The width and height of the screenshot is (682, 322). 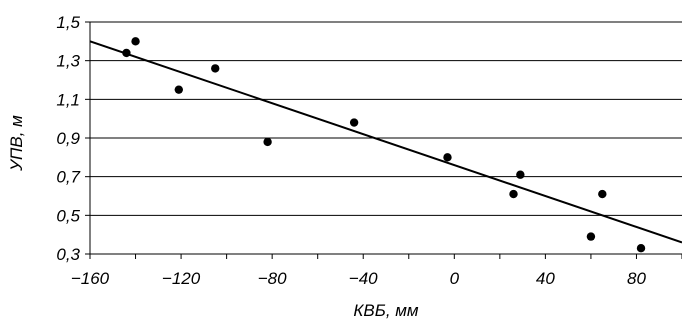 I want to click on y-tick-label: 1,5, so click(x=68, y=22).